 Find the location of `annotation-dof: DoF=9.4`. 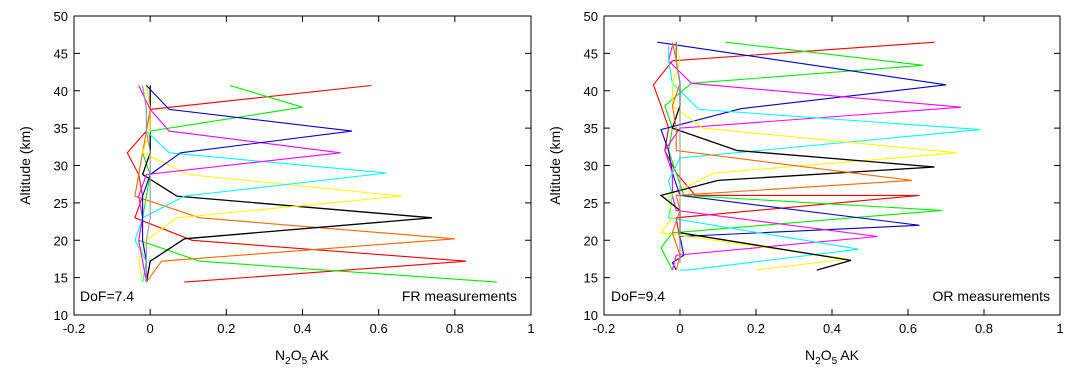

annotation-dof: DoF=9.4 is located at coordinates (638, 296).